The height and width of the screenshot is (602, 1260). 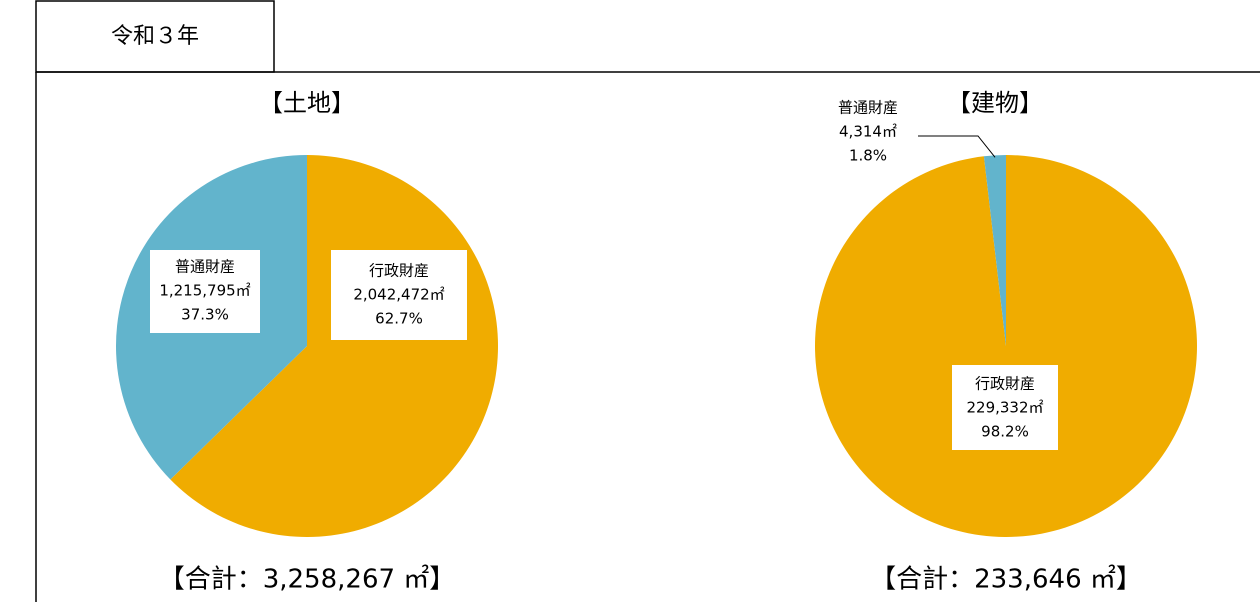 I want to click on label-value: 229,332㎡, so click(x=1004, y=408).